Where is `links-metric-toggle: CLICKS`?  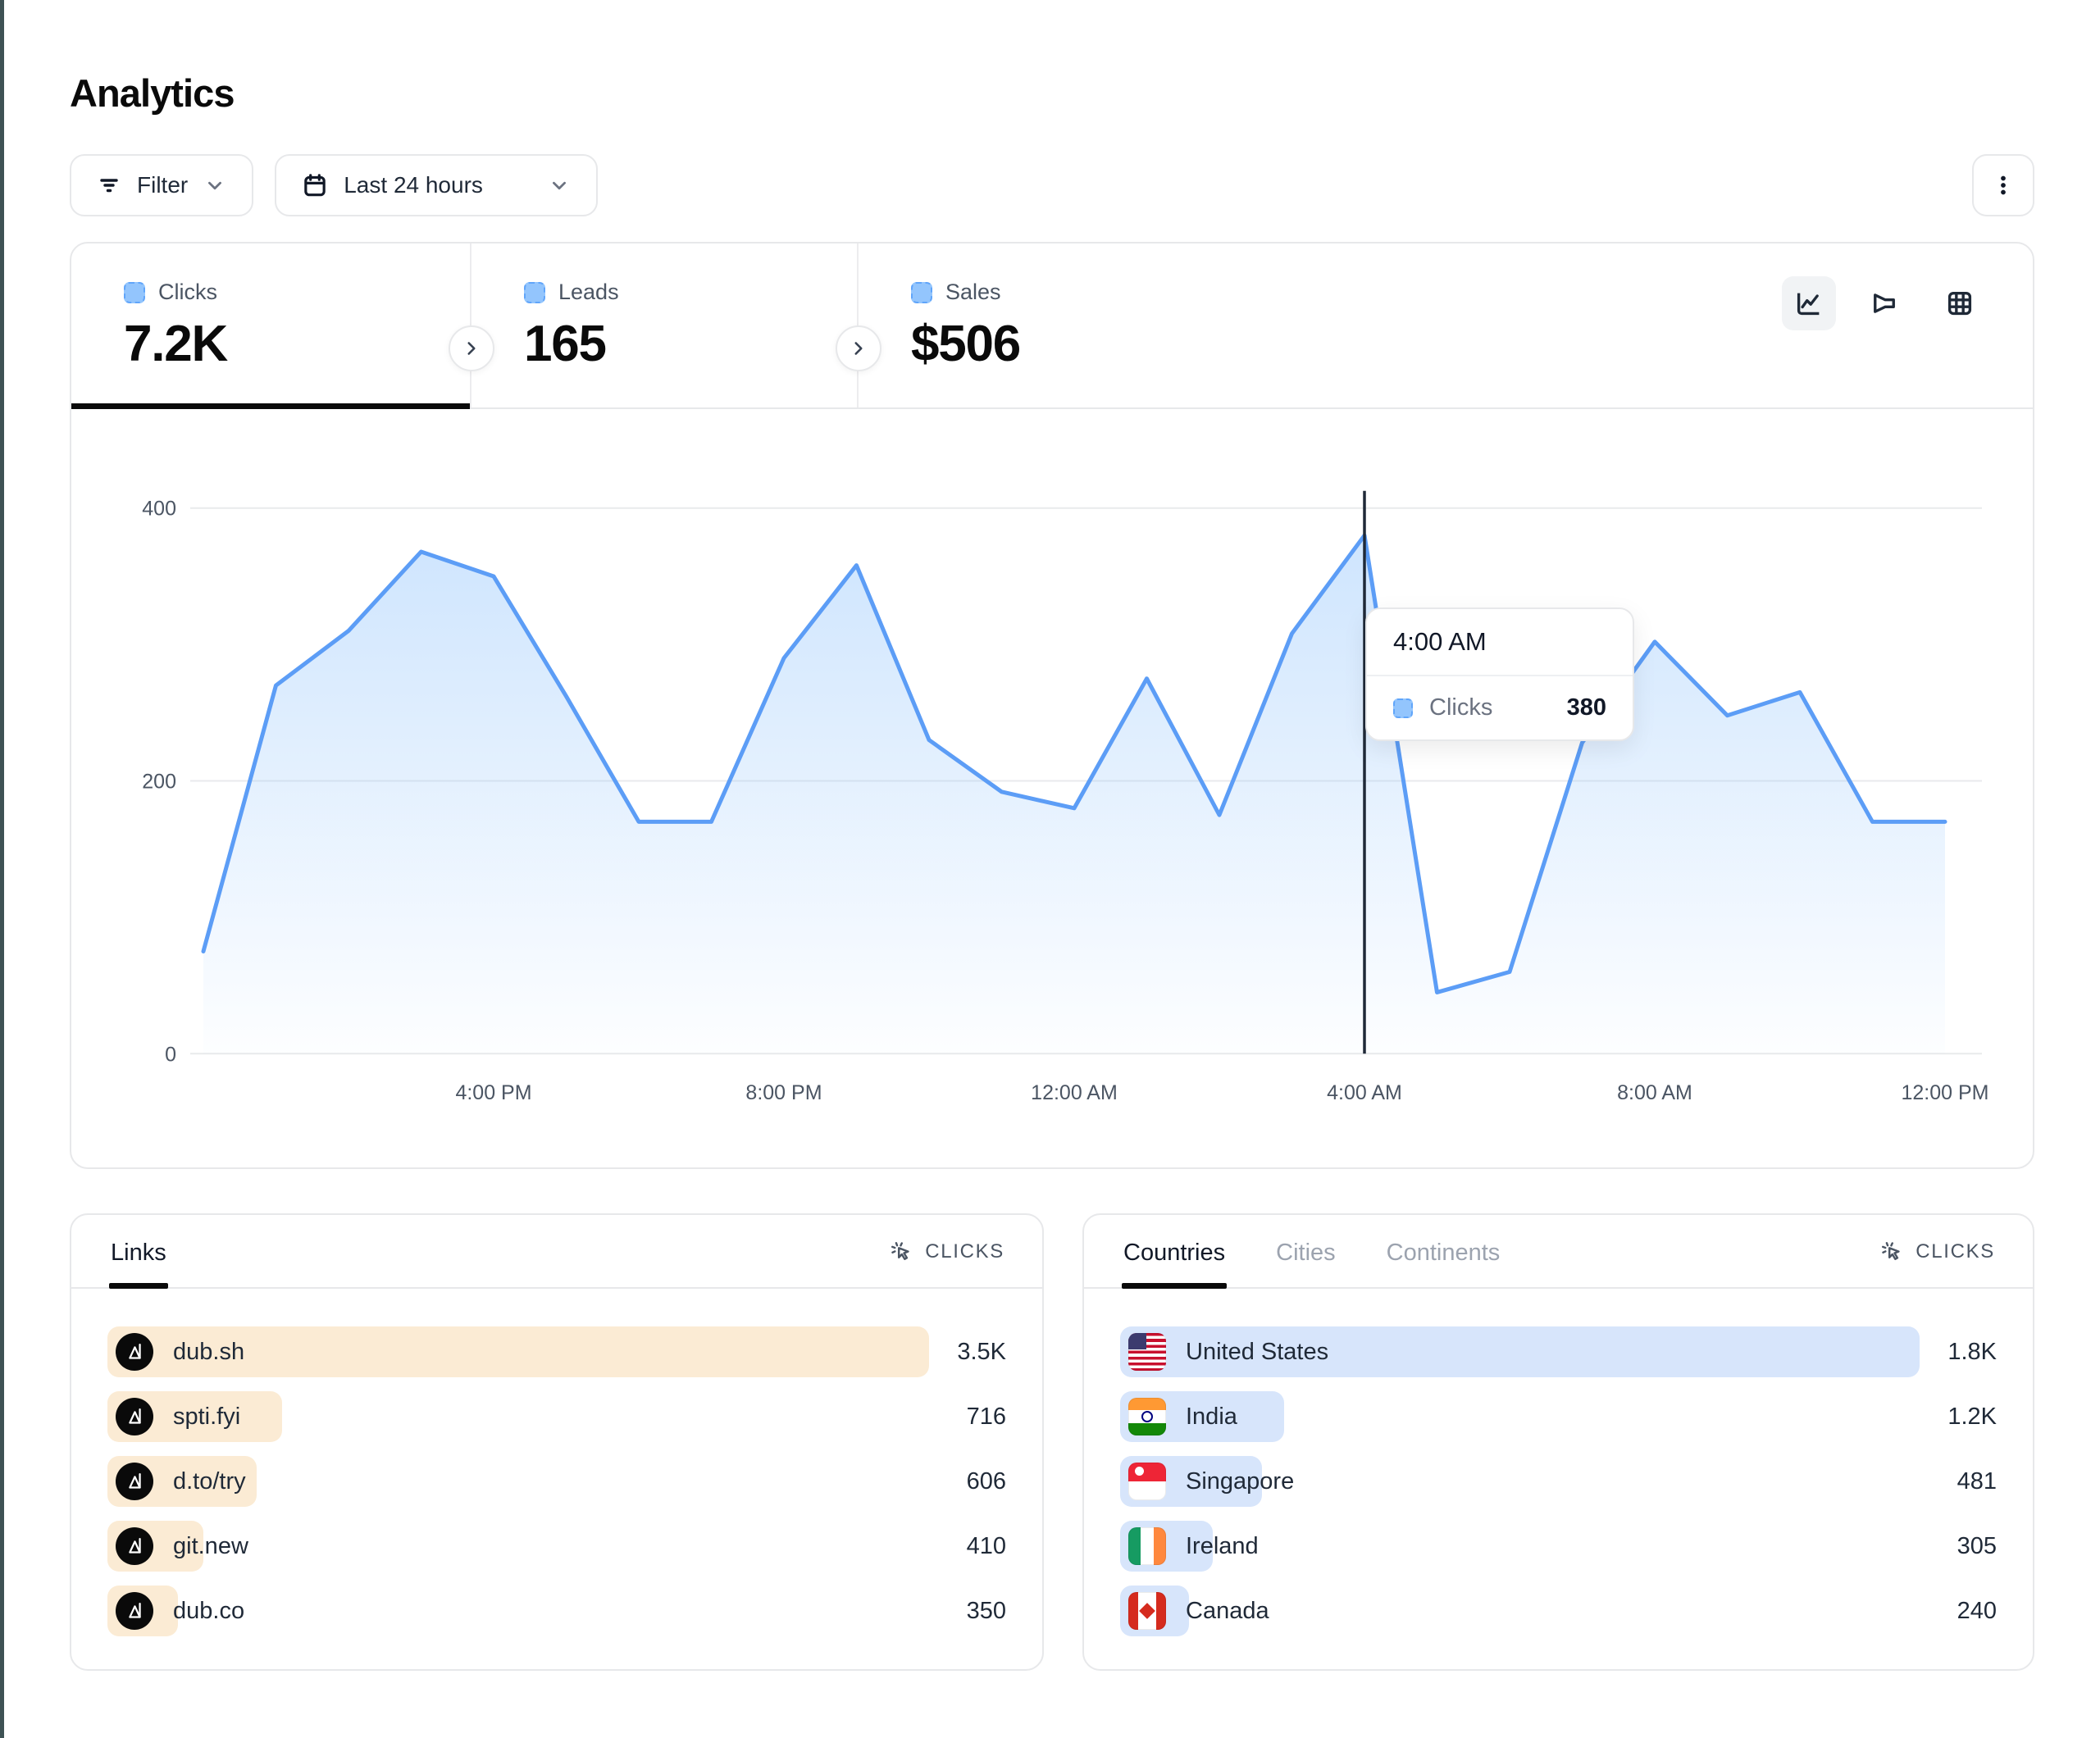
links-metric-toggle: CLICKS is located at coordinates (946, 1263).